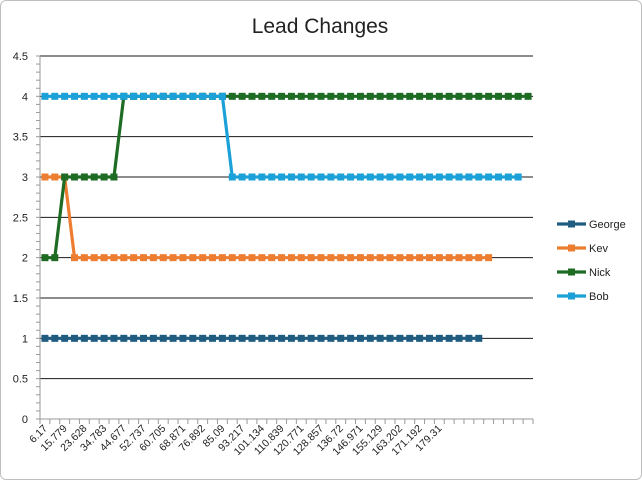  Describe the element at coordinates (607, 225) in the screenshot. I see `legend-label: George` at that location.